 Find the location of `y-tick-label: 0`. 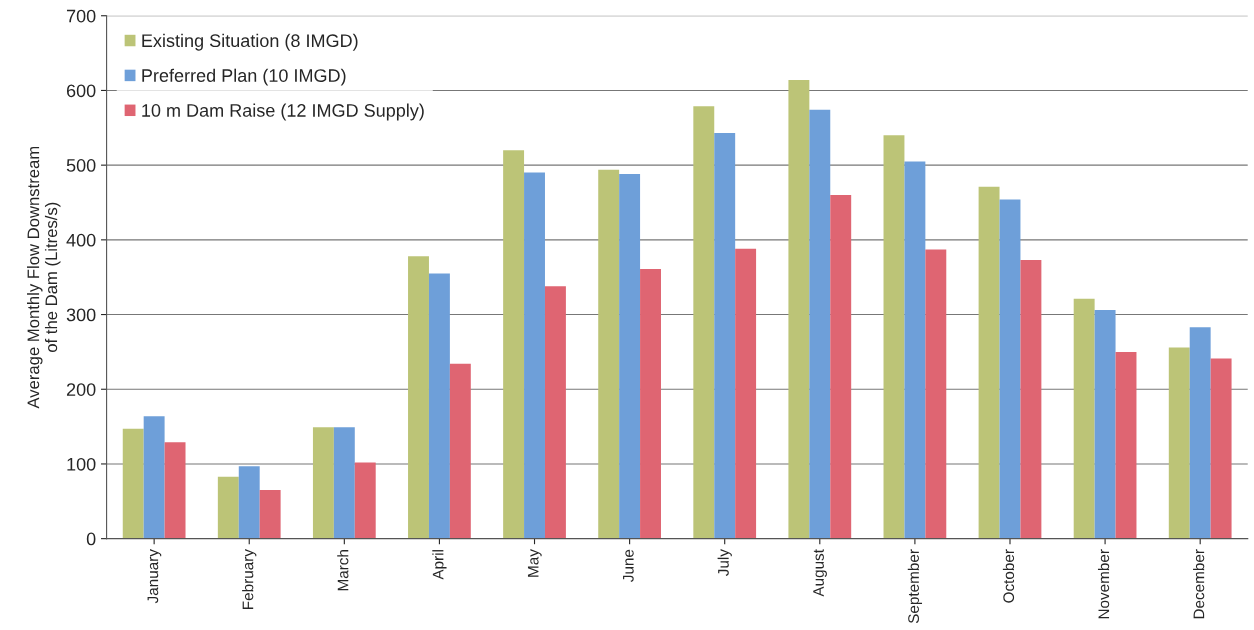

y-tick-label: 0 is located at coordinates (91, 539).